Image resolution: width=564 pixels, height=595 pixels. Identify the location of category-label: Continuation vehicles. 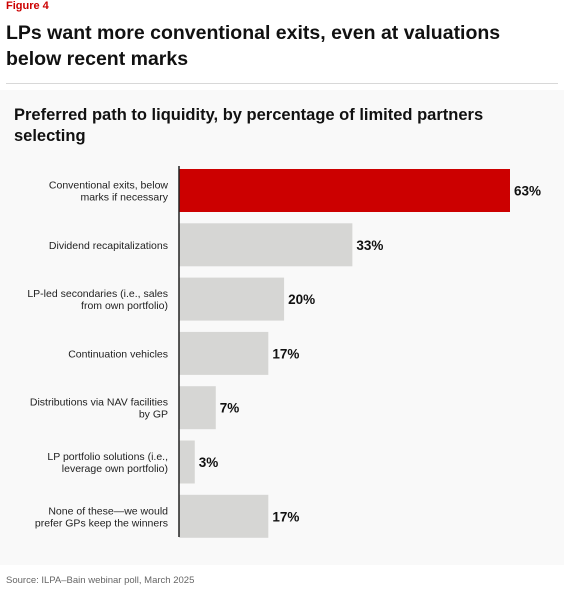
(118, 354).